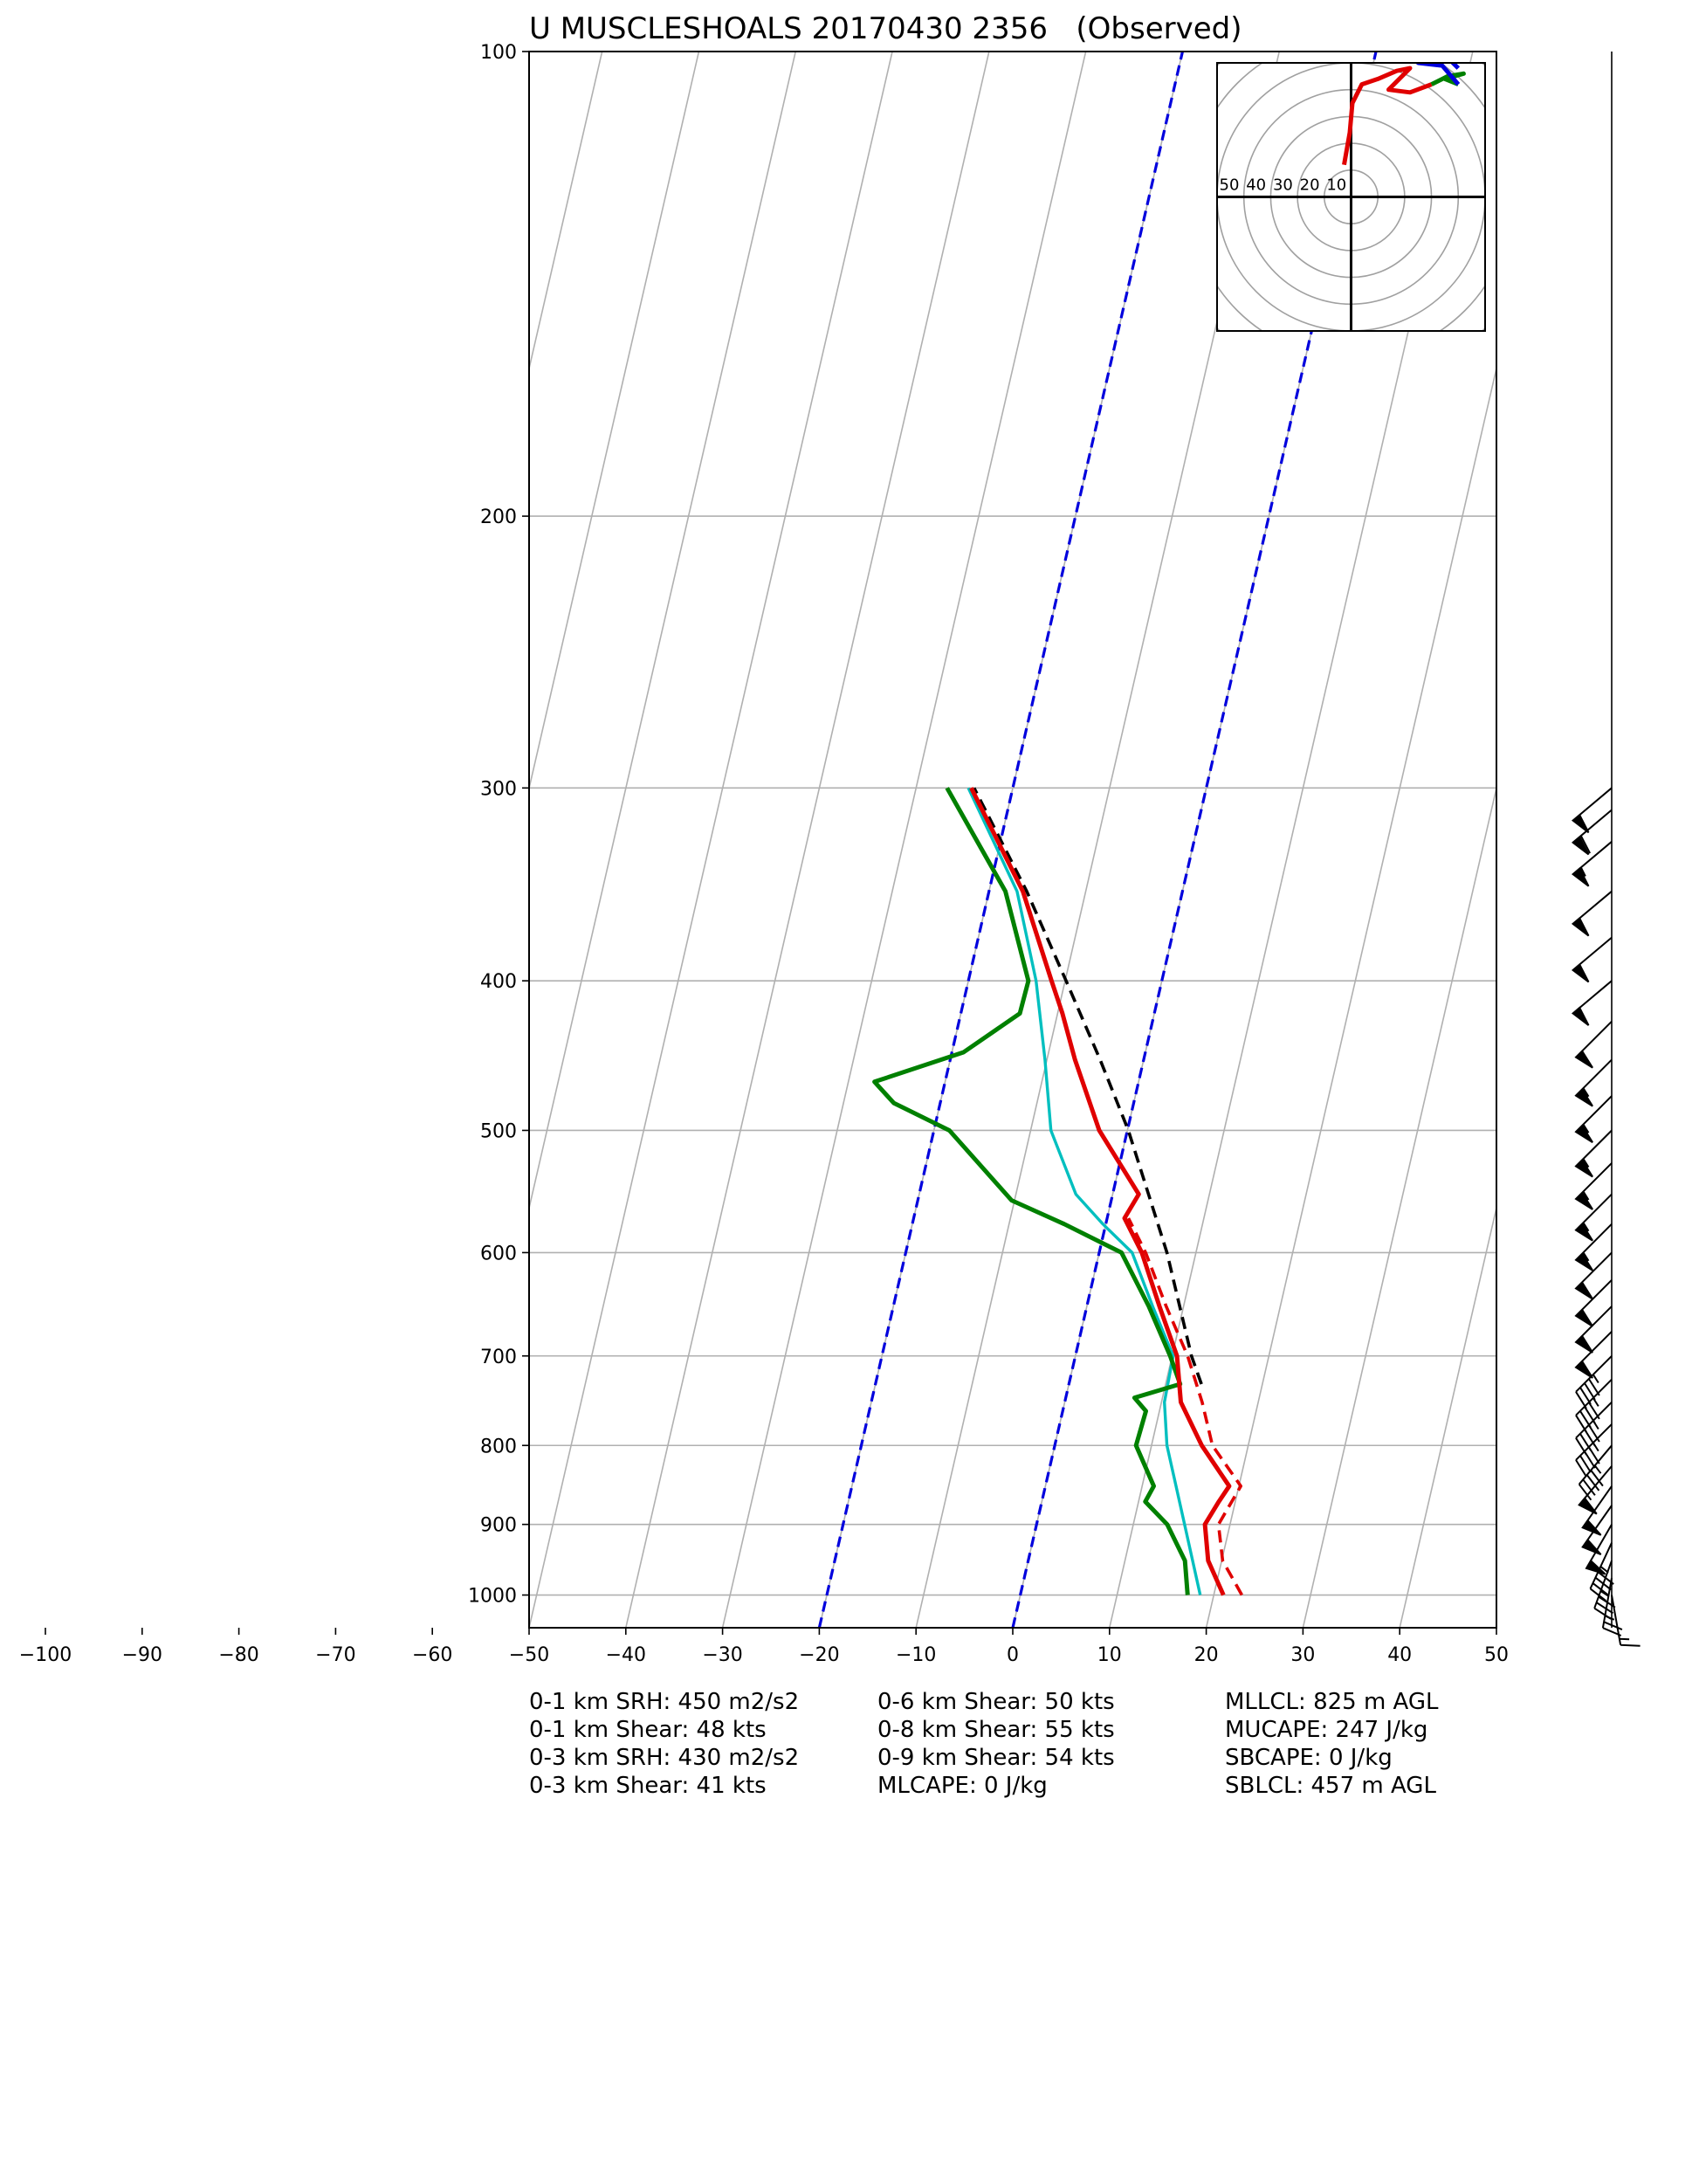 Image resolution: width=1699 pixels, height=2184 pixels. Describe the element at coordinates (1496, 1655) in the screenshot. I see `x-tick-label: 50` at that location.